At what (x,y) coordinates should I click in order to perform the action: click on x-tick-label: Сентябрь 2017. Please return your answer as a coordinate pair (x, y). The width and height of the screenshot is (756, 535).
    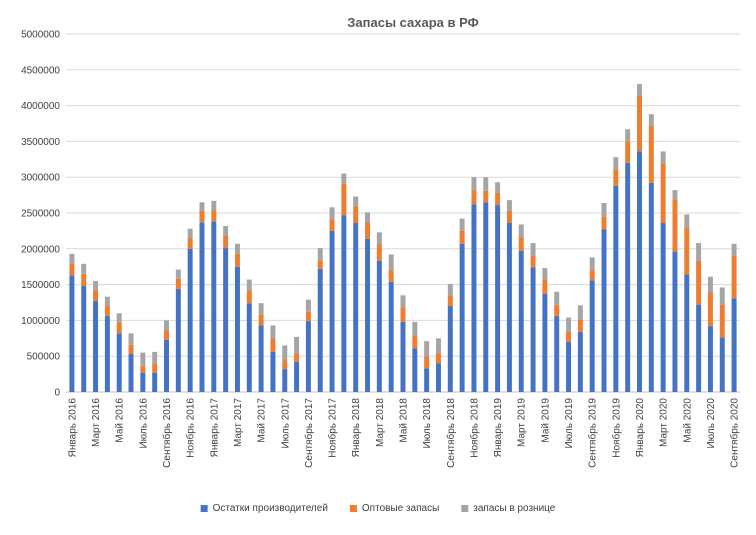
    Looking at the image, I should click on (309, 433).